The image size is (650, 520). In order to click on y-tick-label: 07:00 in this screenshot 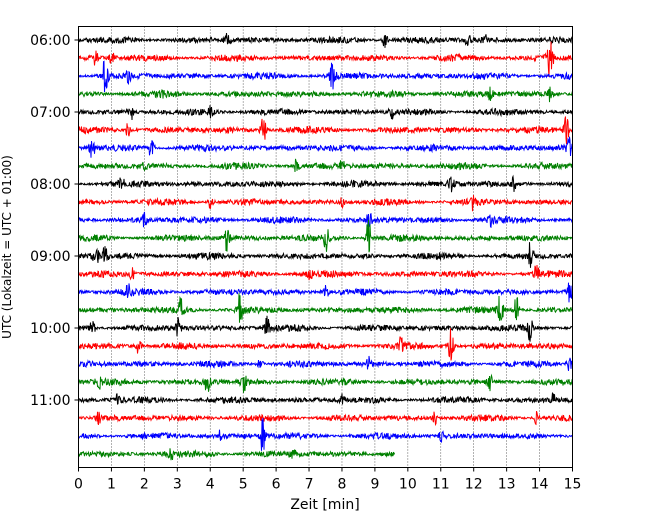, I will do `click(50, 113)`.